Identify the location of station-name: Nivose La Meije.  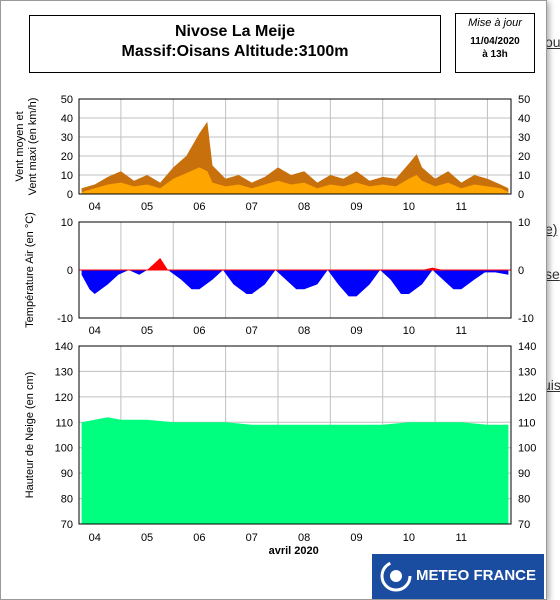
(235, 31).